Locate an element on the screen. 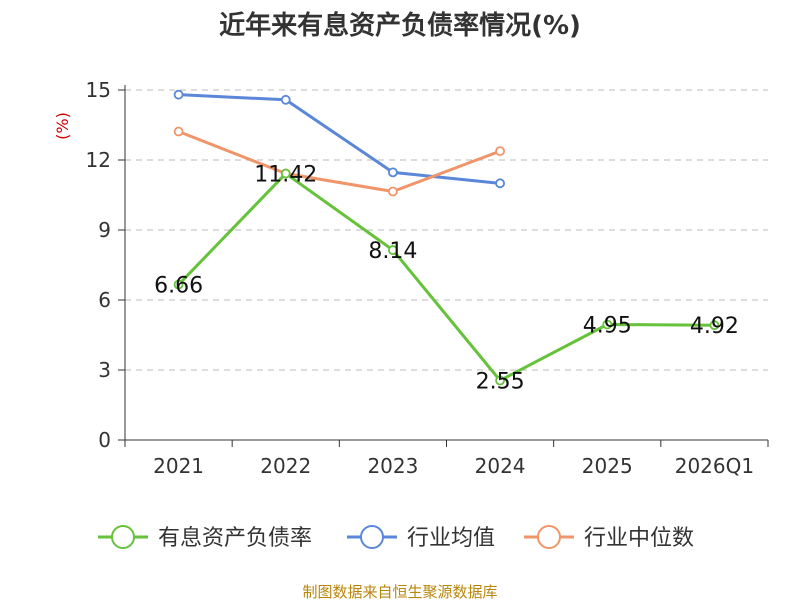 This screenshot has height=600, width=800. x-tick-label: 2023 is located at coordinates (392, 466).